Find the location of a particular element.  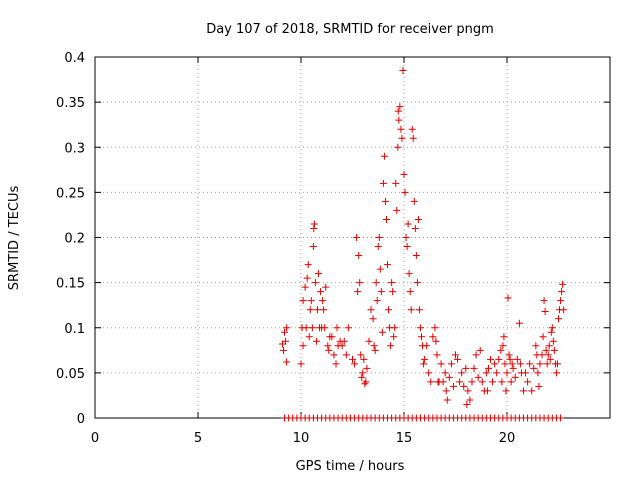

x-tick-label: 15 is located at coordinates (404, 438).